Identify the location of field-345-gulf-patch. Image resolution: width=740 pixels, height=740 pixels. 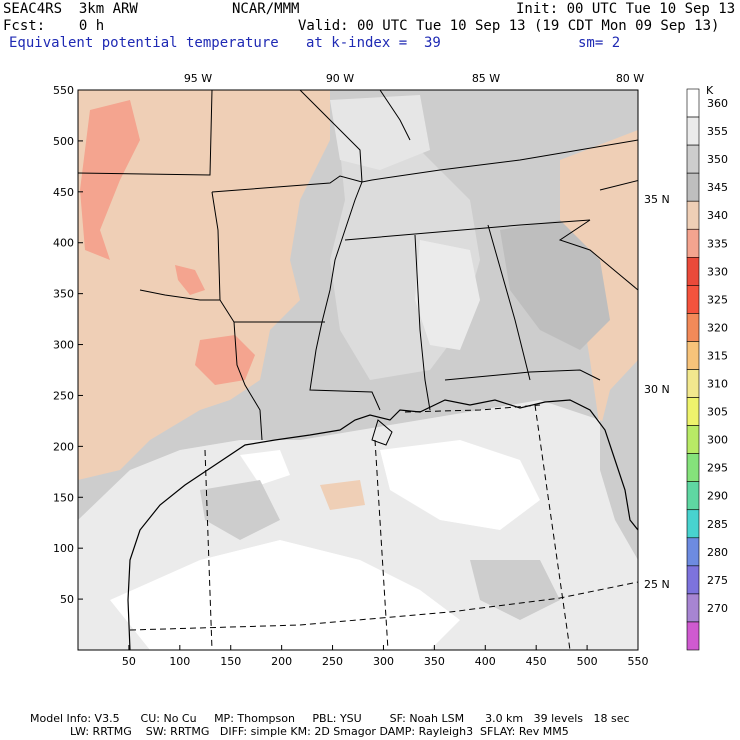
(342, 495).